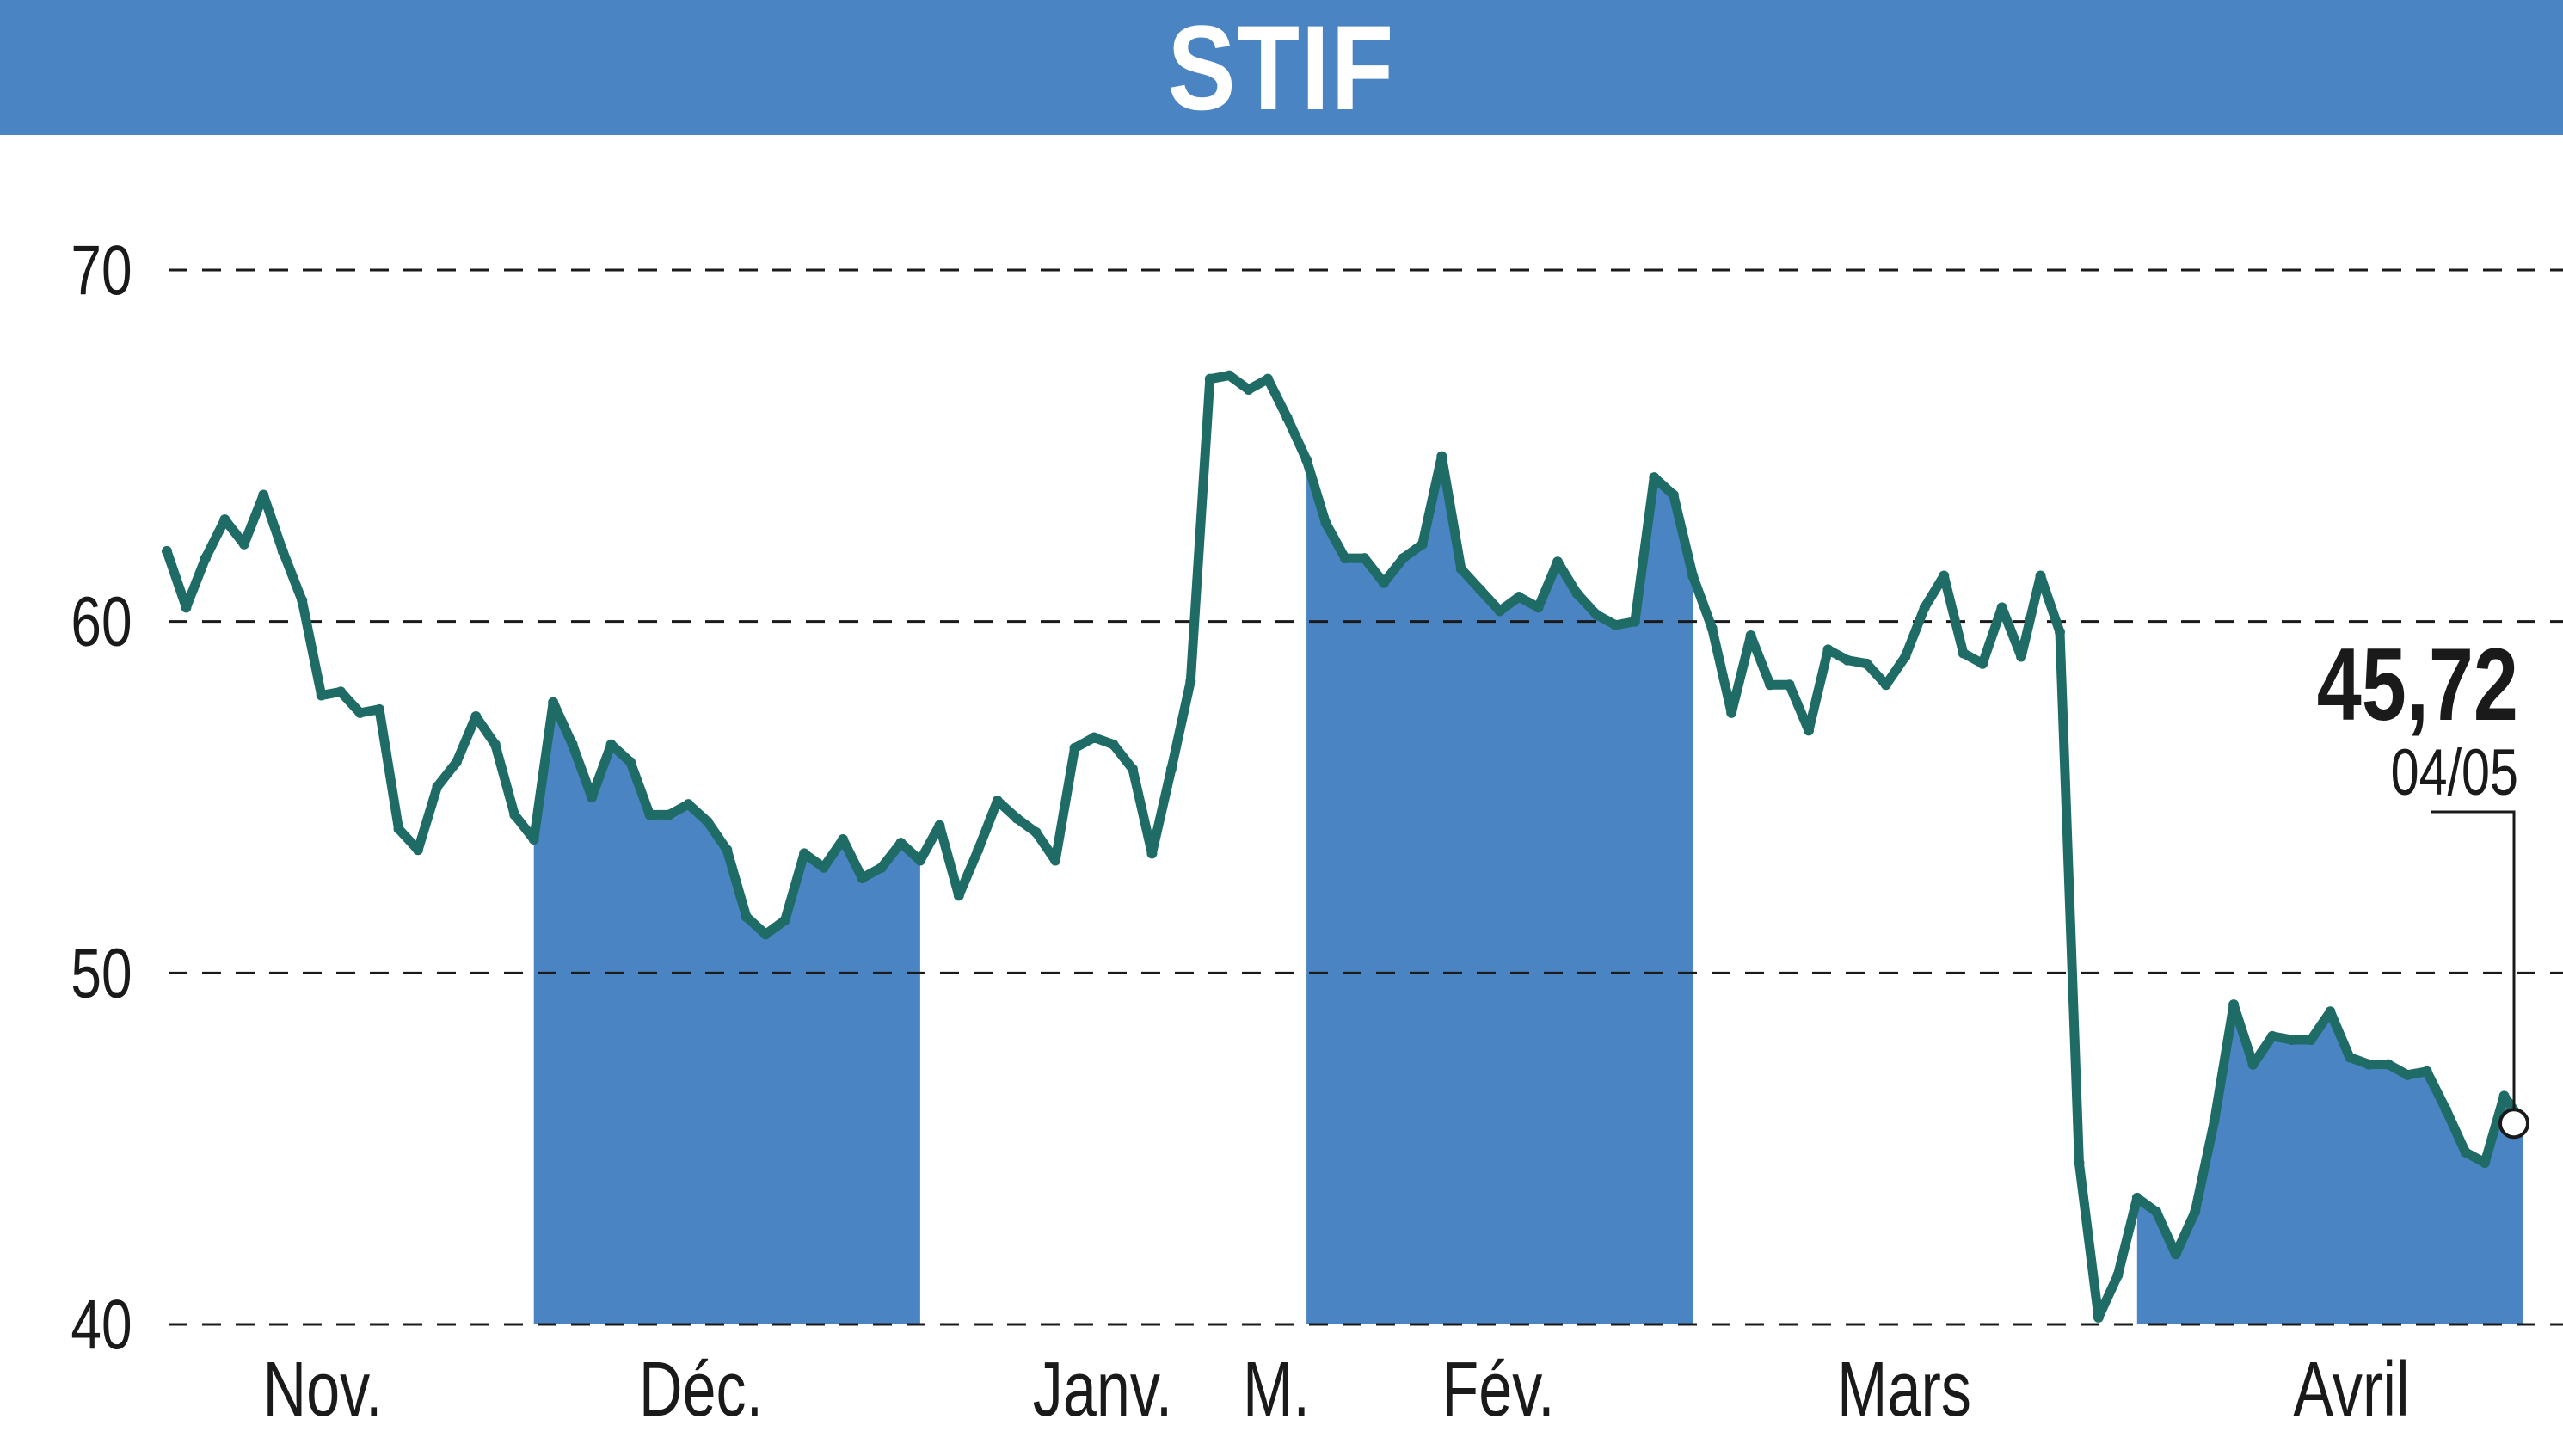 This screenshot has width=2563, height=1456. What do you see at coordinates (101, 270) in the screenshot?
I see `y-tick-label-70: 70` at bounding box center [101, 270].